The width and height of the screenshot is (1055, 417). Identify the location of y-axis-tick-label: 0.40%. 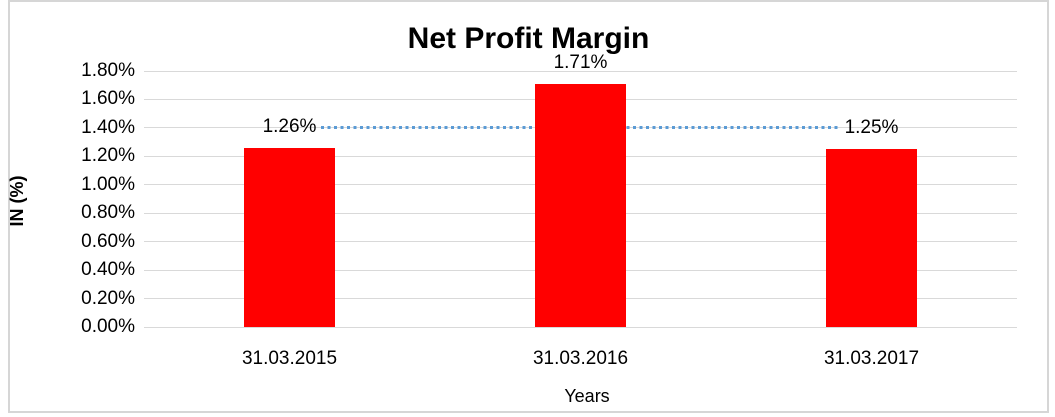
(108, 270).